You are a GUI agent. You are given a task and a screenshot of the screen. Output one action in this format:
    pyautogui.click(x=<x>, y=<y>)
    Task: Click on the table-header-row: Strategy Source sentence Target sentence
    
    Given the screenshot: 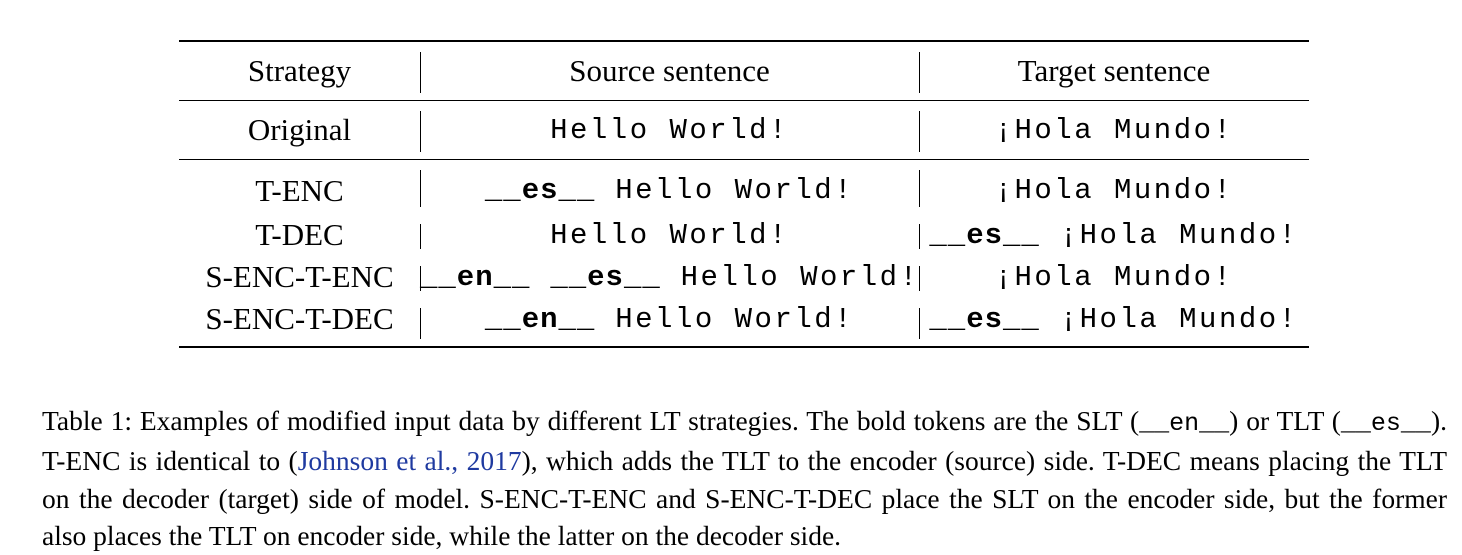 What is the action you would take?
    pyautogui.click(x=744, y=71)
    